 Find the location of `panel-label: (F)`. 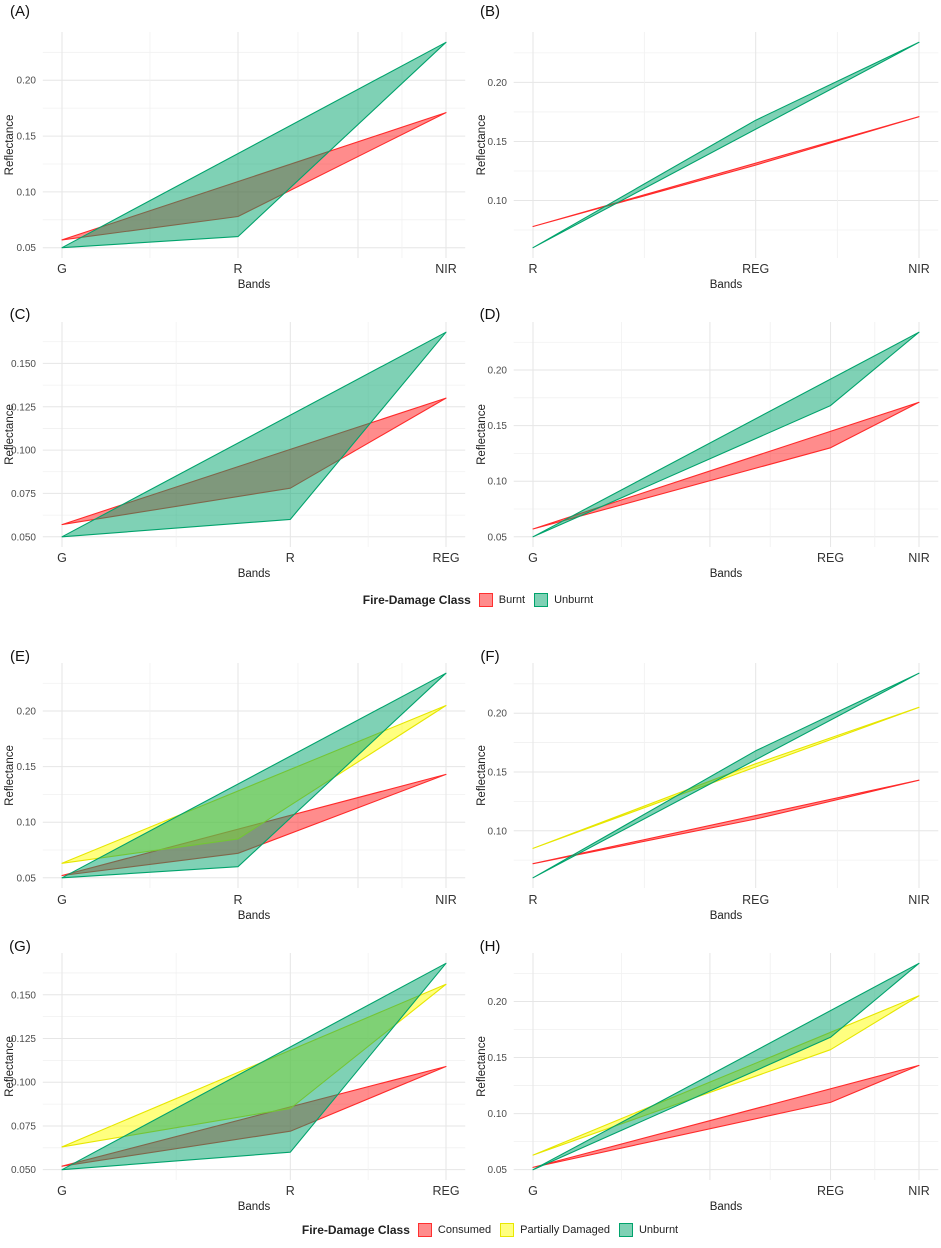

panel-label: (F) is located at coordinates (489, 656).